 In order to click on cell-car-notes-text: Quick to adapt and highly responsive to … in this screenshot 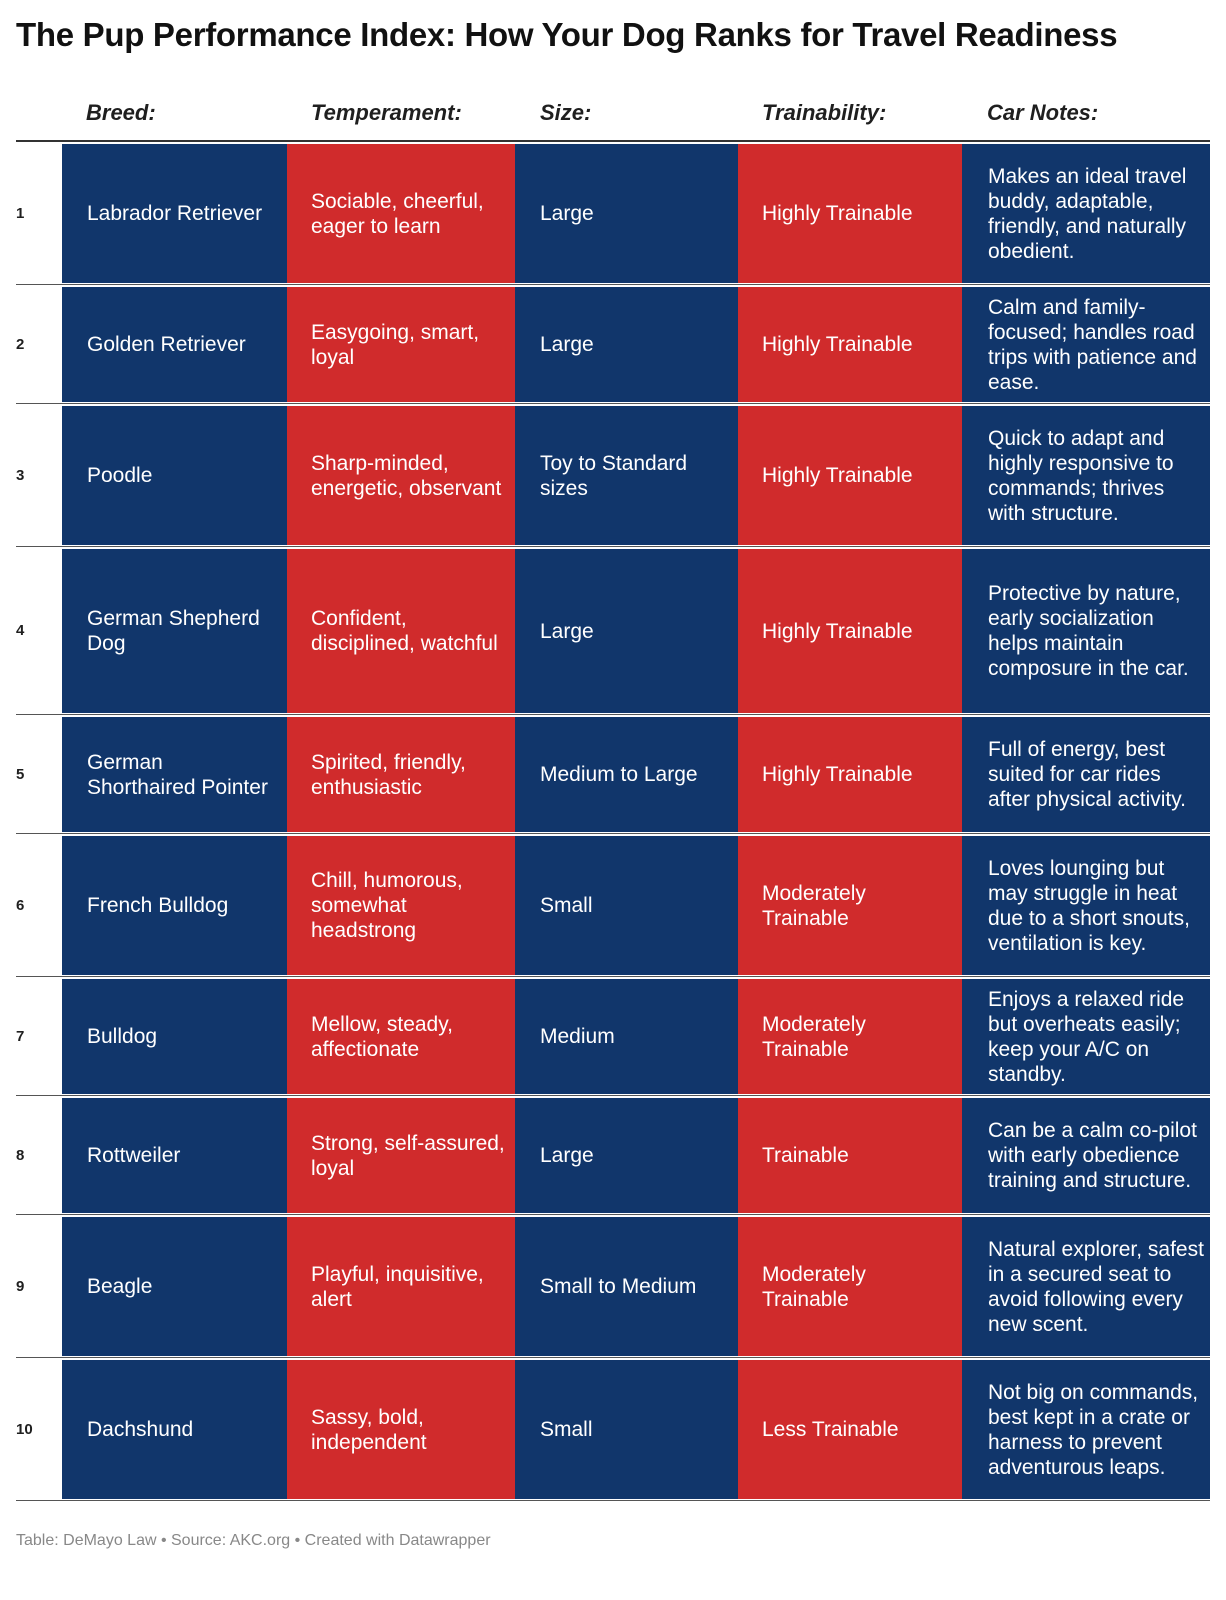, I will do `click(1081, 475)`.